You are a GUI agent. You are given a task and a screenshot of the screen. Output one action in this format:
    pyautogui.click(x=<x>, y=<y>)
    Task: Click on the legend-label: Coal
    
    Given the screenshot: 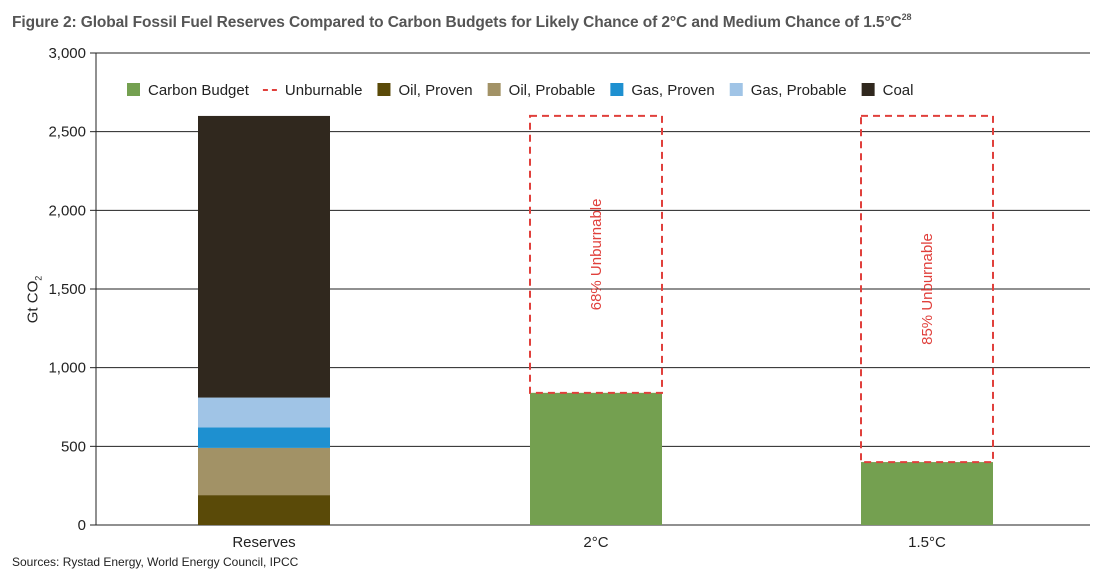 What is the action you would take?
    pyautogui.click(x=898, y=90)
    